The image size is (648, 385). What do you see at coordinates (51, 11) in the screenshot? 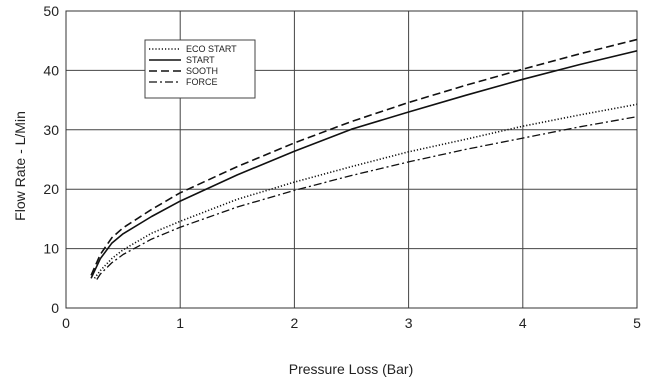
I see `y-tick-label: 50` at bounding box center [51, 11].